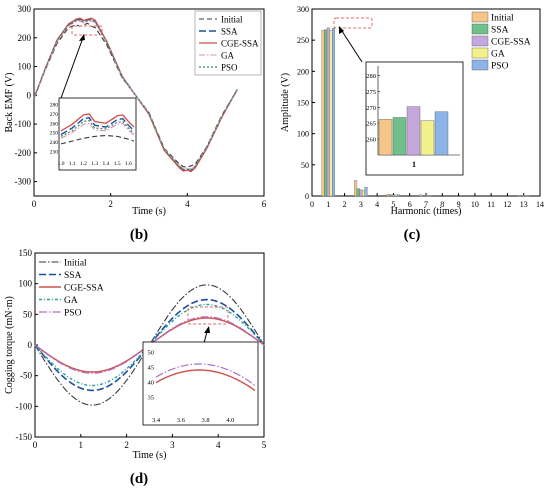 The width and height of the screenshot is (550, 491). What do you see at coordinates (431, 196) in the screenshot?
I see `bar-pso-h7` at bounding box center [431, 196].